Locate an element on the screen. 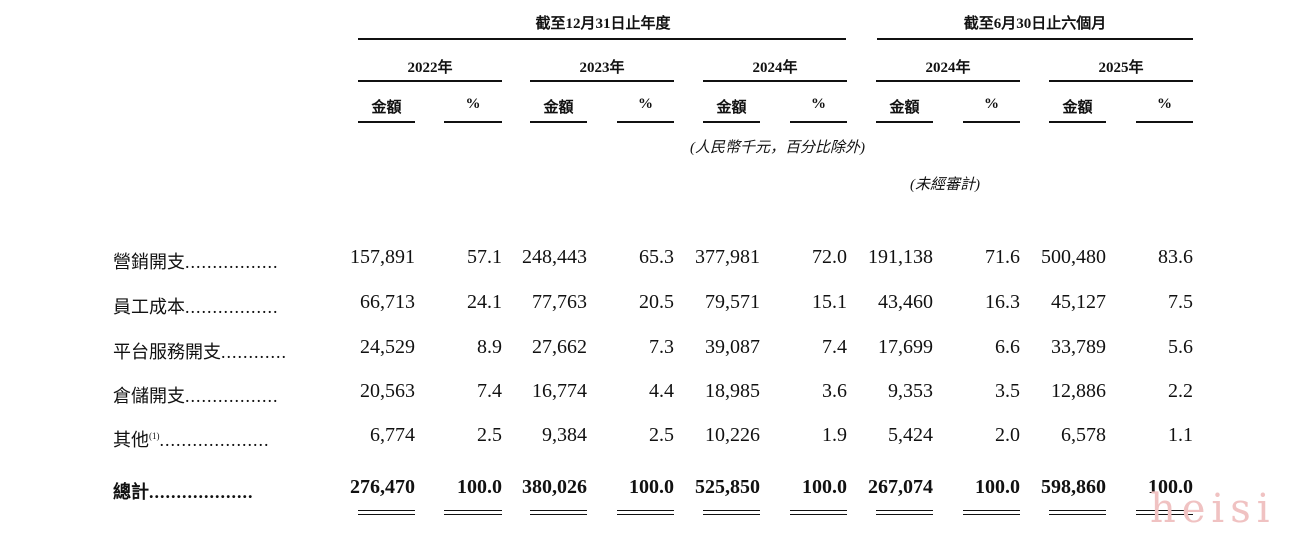 This screenshot has height=538, width=1297. amount-cell: 500,480 is located at coordinates (1073, 257).